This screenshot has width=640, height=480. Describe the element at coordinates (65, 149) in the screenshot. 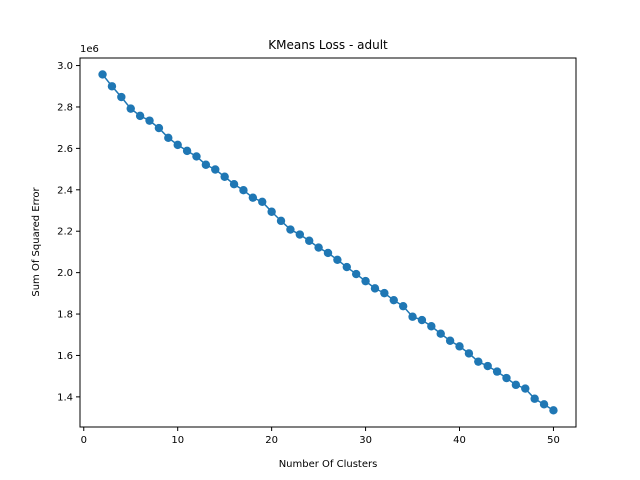

I see `y-tick-label: 2.6` at that location.